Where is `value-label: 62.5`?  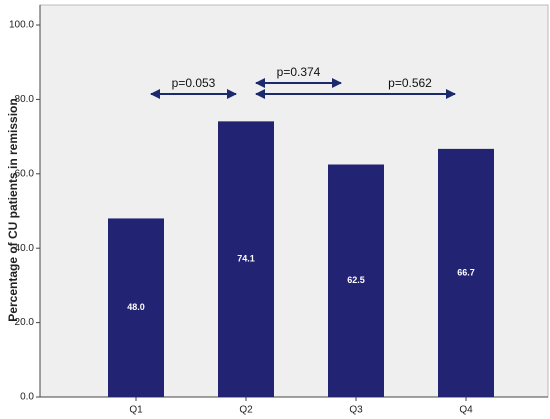 value-label: 62.5 is located at coordinates (356, 280).